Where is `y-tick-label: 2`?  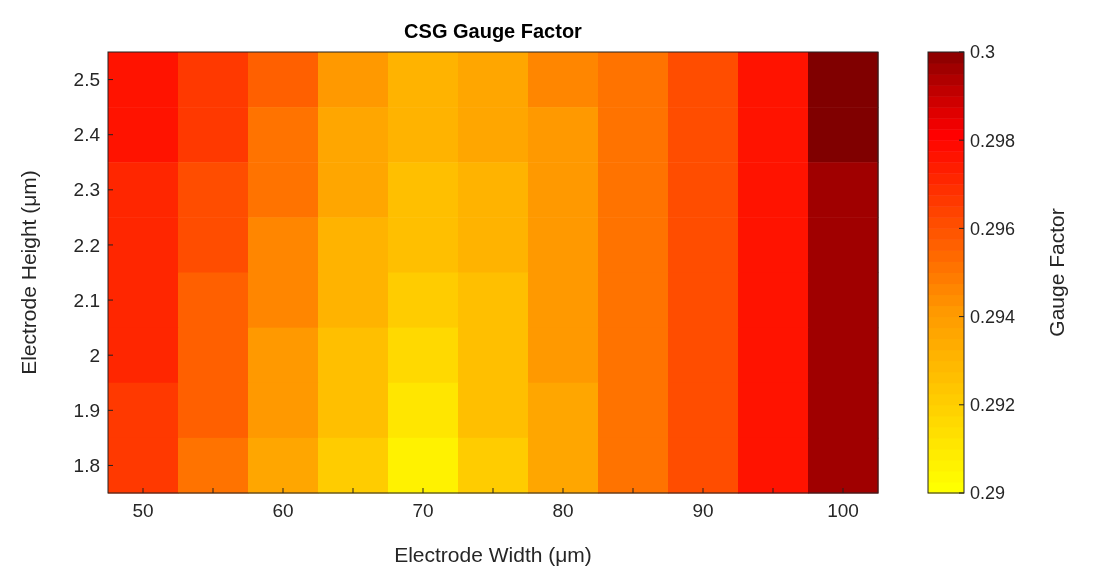 y-tick-label: 2 is located at coordinates (94, 355).